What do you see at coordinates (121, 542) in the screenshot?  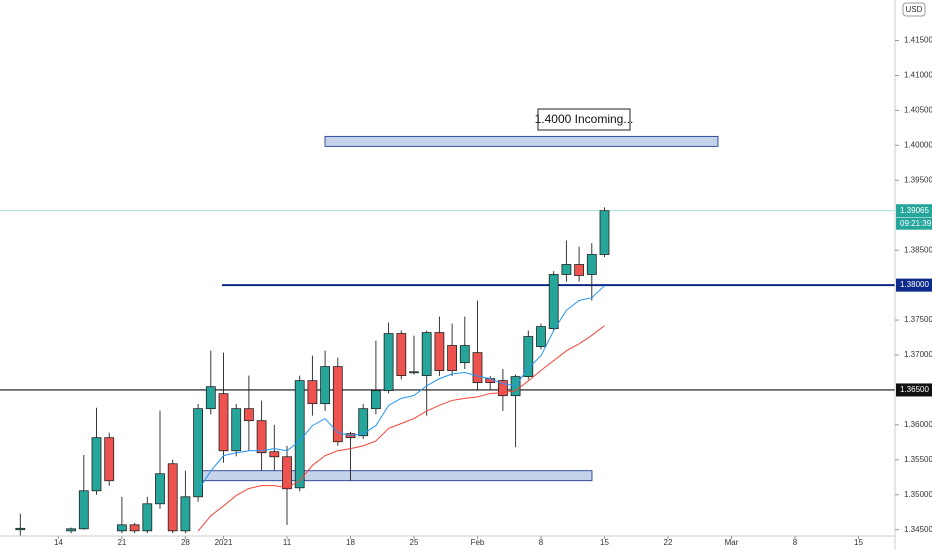 I see `x-tick-label: 21` at bounding box center [121, 542].